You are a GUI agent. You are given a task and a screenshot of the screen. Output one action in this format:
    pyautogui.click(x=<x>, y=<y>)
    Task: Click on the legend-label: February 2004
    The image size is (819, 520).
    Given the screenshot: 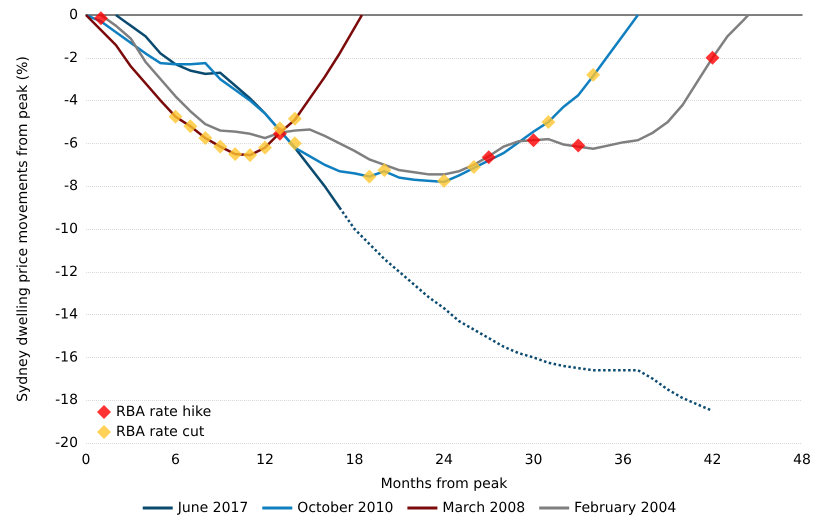 What is the action you would take?
    pyautogui.click(x=625, y=508)
    